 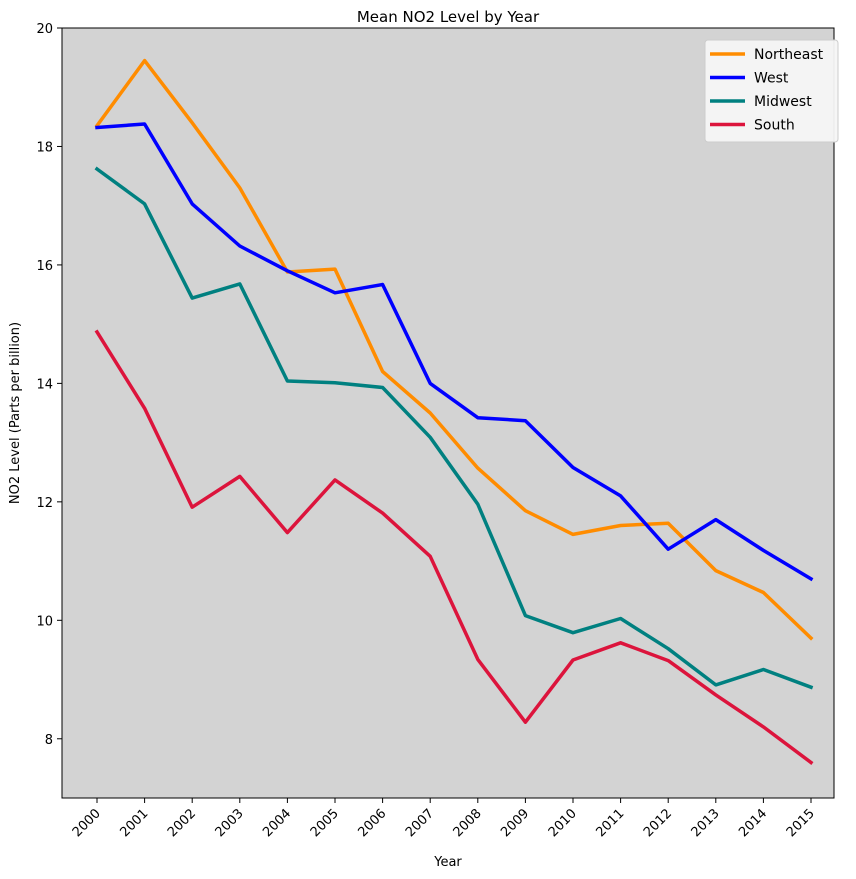 I want to click on y-tick-label: 14, so click(x=44, y=384).